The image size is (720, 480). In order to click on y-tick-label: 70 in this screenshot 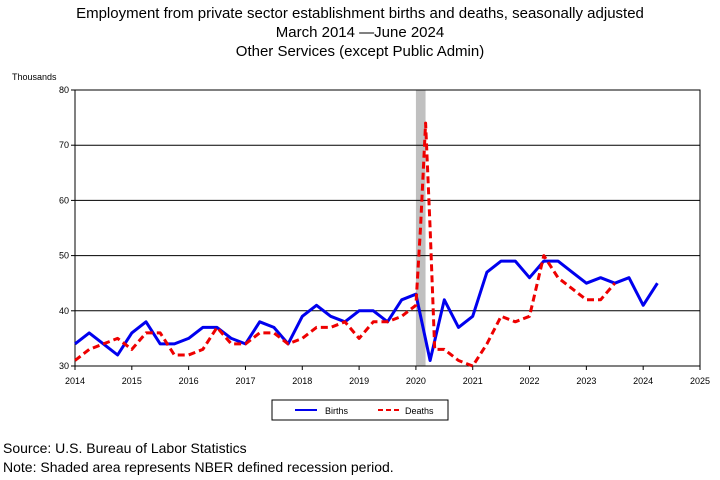, I will do `click(64, 145)`.